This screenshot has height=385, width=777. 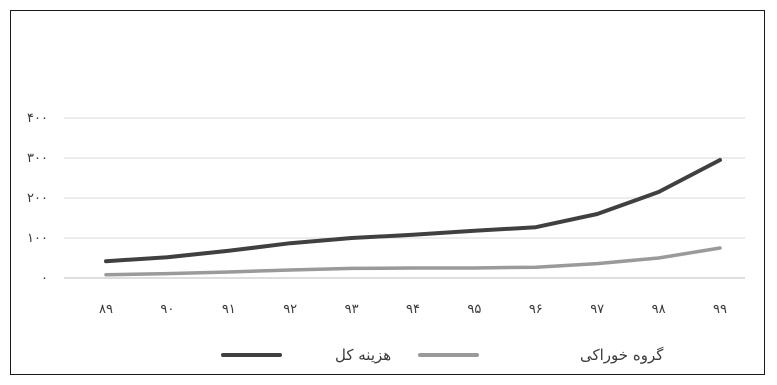 I want to click on x-tick-label: ۹۴, so click(x=413, y=309).